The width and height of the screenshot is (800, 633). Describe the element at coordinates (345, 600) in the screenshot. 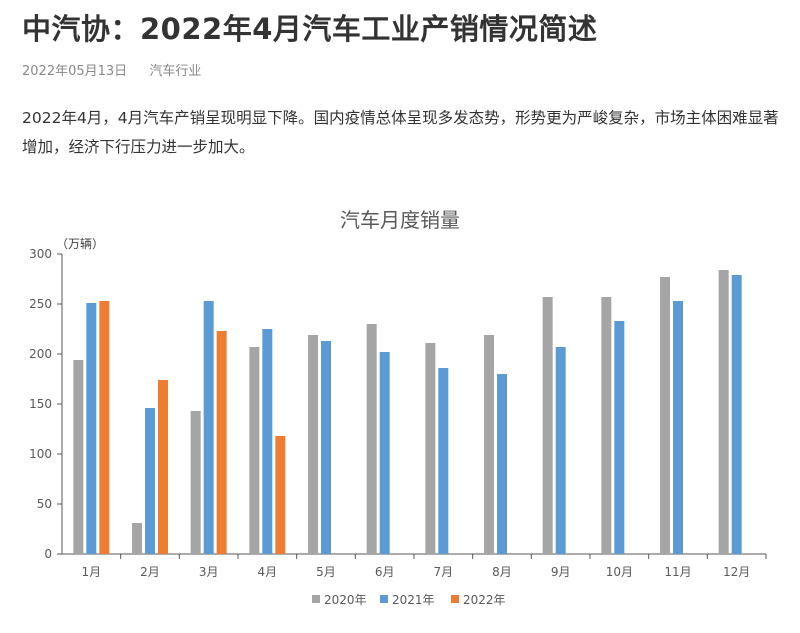

I see `legend-label-2020年: 2020年` at that location.